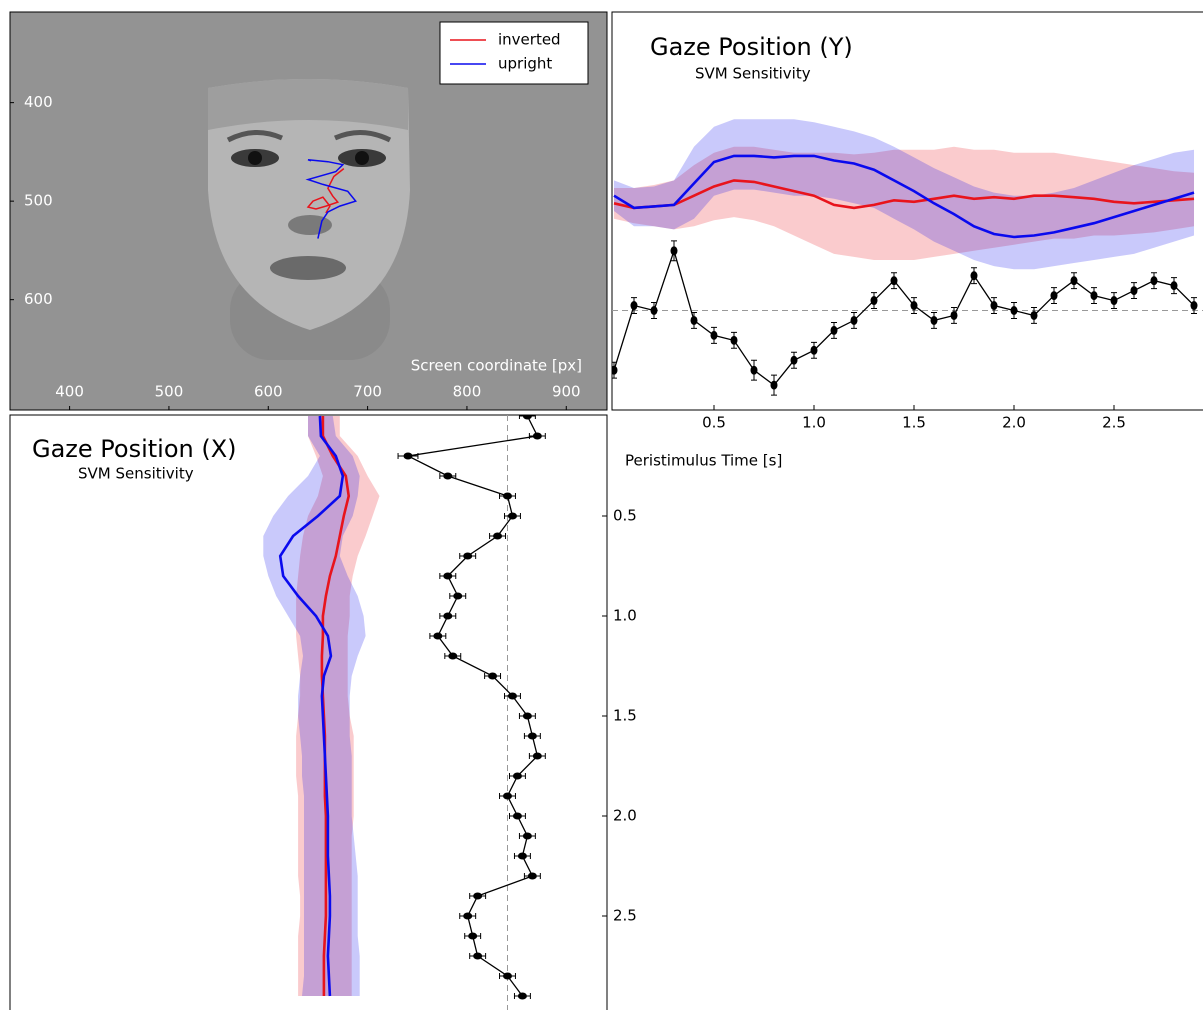  I want to click on x-tick-label: 1.0, so click(814, 423).